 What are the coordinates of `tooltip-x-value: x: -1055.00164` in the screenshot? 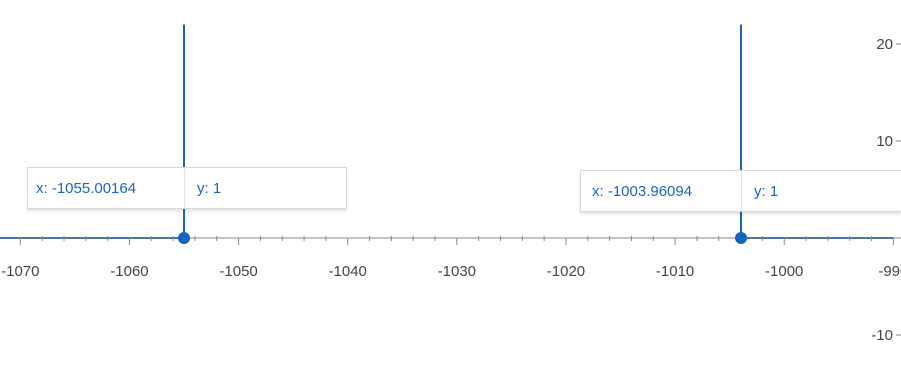 It's located at (86, 188).